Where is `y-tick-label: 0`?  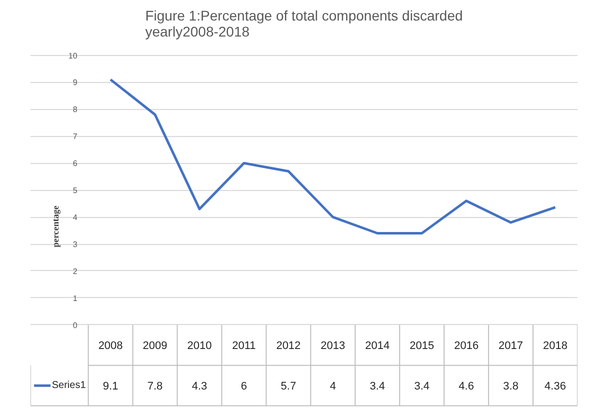
y-tick-label: 0 is located at coordinates (75, 325).